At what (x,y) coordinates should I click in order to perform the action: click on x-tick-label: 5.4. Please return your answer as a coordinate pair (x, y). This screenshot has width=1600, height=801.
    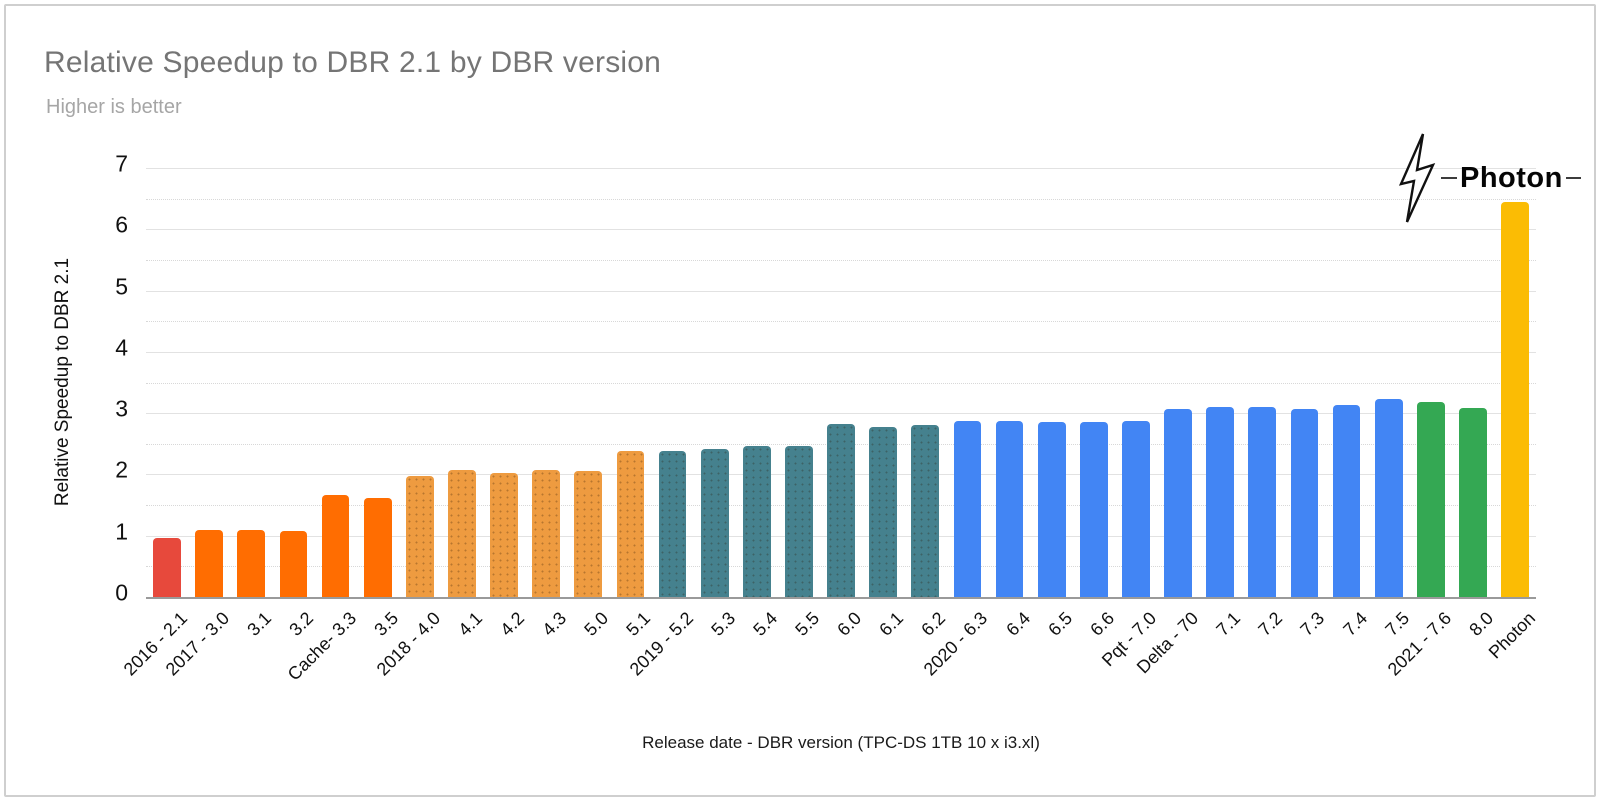
    Looking at the image, I should click on (765, 624).